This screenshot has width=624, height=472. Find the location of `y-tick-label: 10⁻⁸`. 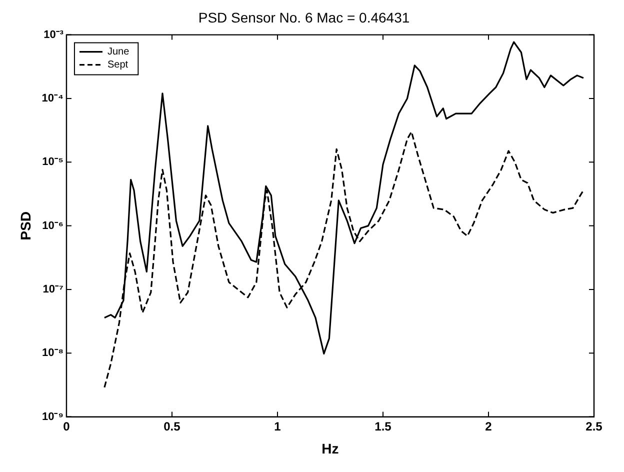

y-tick-label: 10⁻⁸ is located at coordinates (53, 353).